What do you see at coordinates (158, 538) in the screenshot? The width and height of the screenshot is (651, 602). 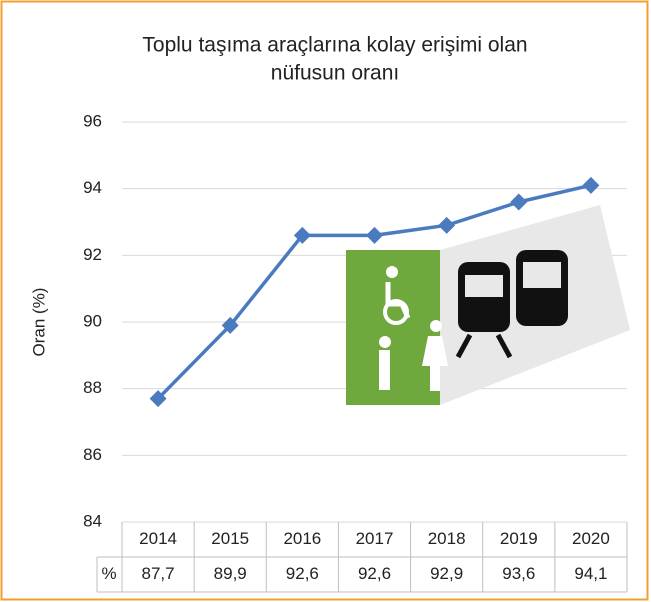 I see `x-tick-label: 2014` at bounding box center [158, 538].